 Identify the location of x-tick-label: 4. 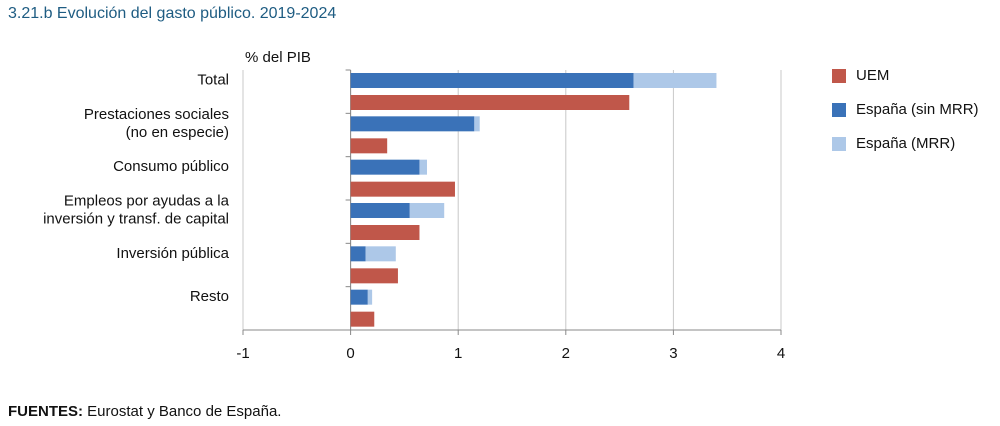
(781, 353).